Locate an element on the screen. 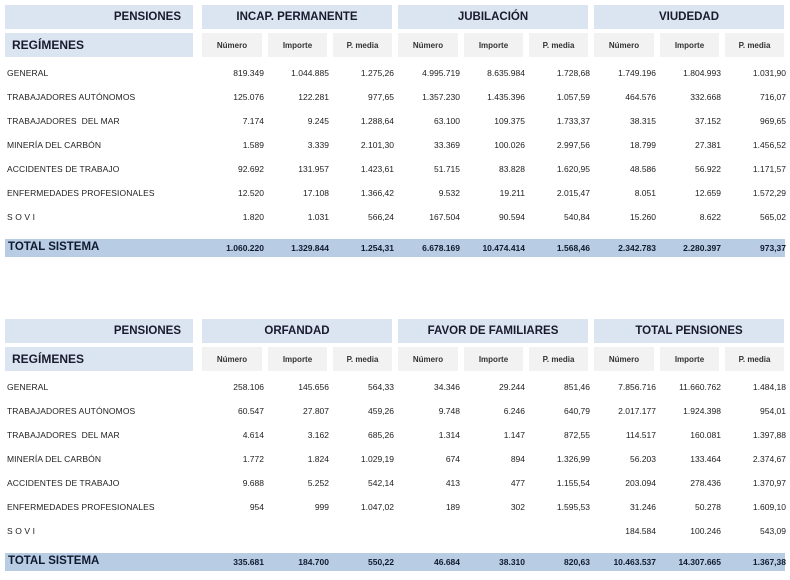 The height and width of the screenshot is (580, 790). cell-value: 1.772 is located at coordinates (253, 459).